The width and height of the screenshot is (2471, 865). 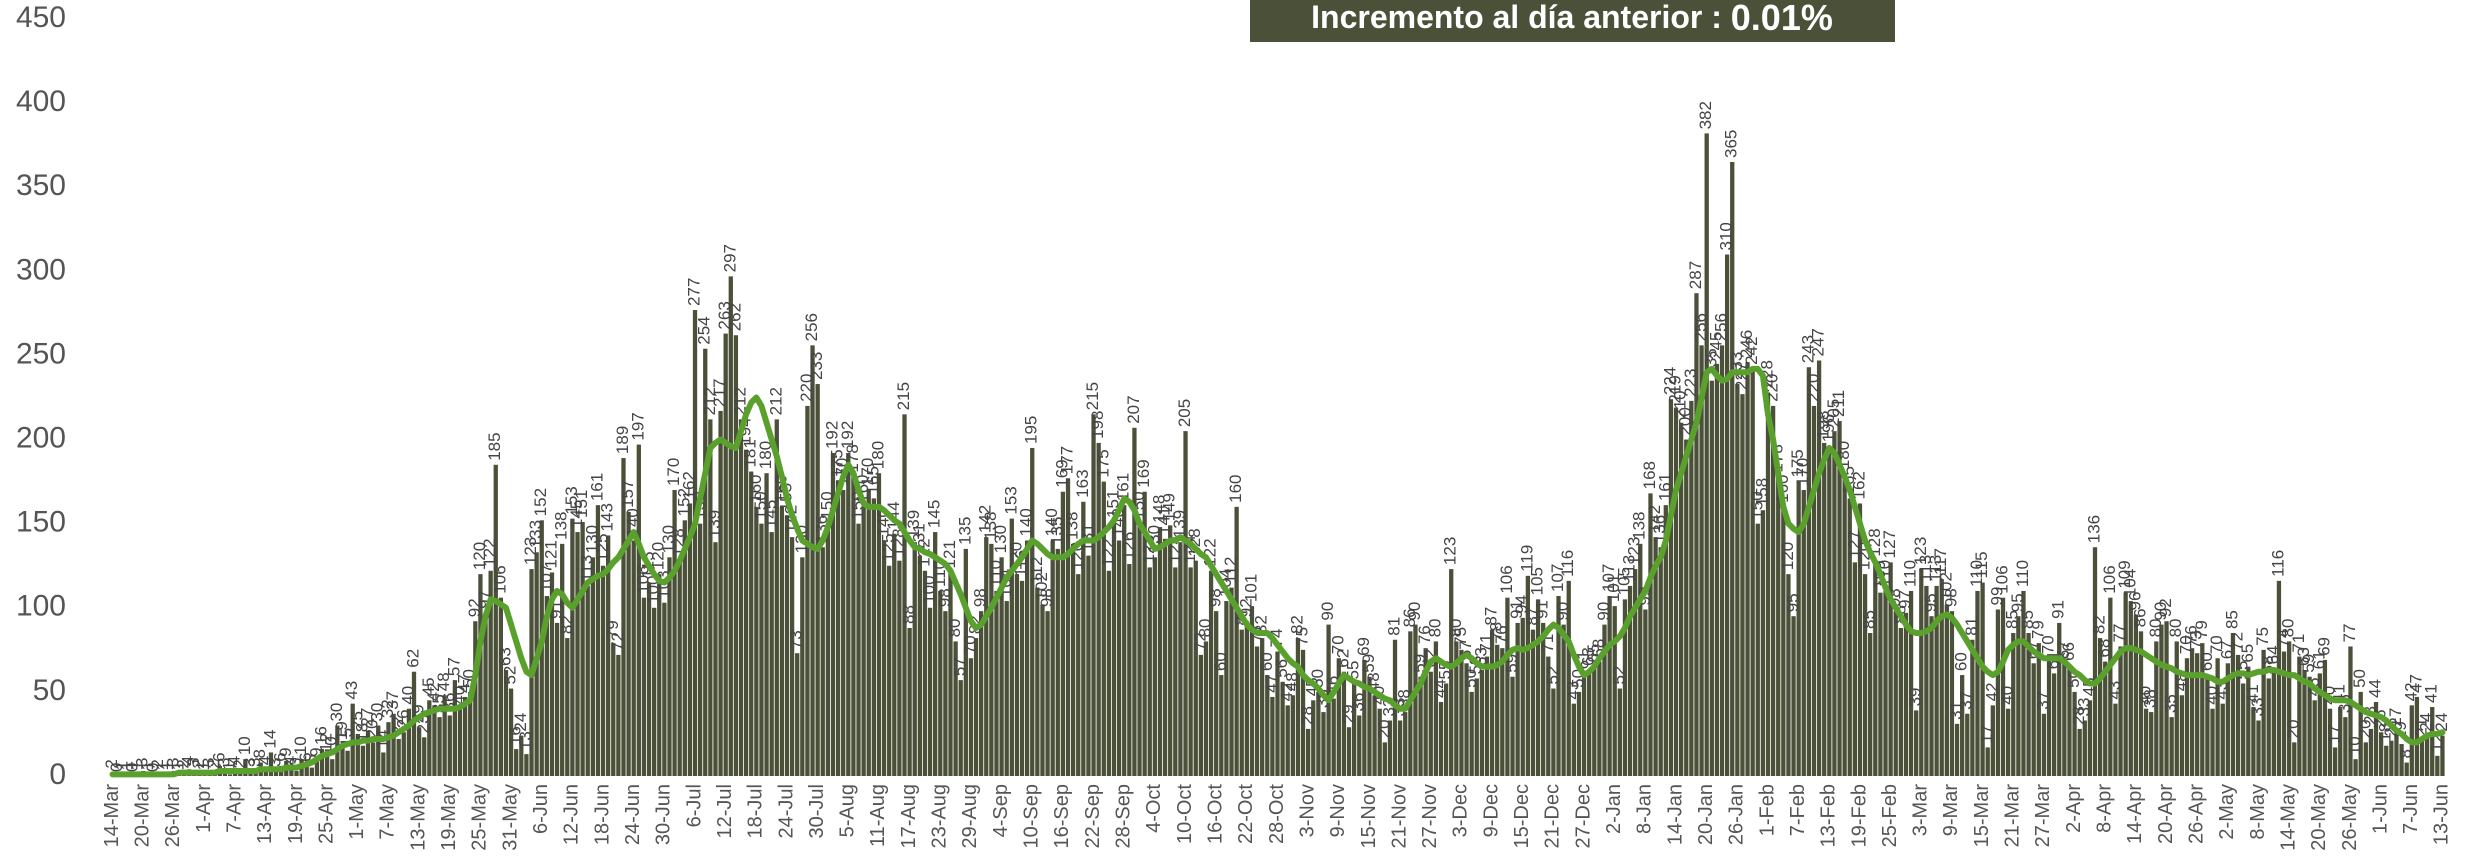 What do you see at coordinates (1409, 617) in the screenshot?
I see `value-label: 86` at bounding box center [1409, 617].